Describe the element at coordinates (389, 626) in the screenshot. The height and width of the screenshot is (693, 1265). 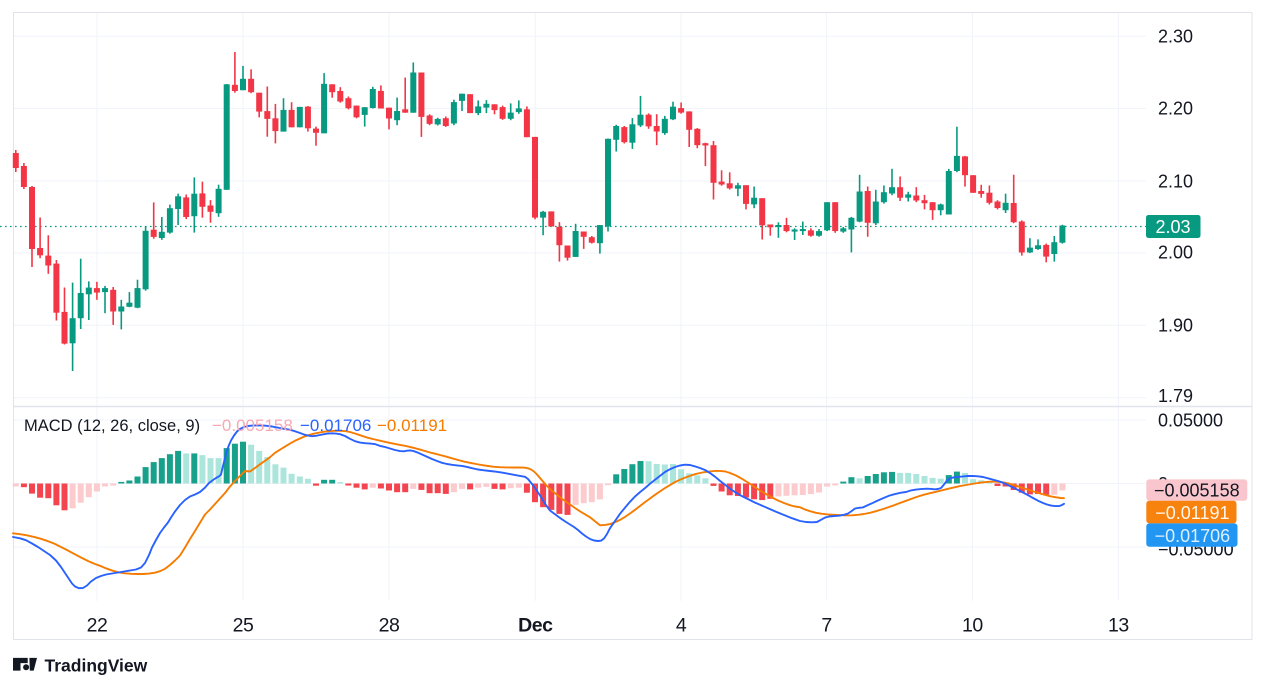
I see `svg-text: 28` at that location.